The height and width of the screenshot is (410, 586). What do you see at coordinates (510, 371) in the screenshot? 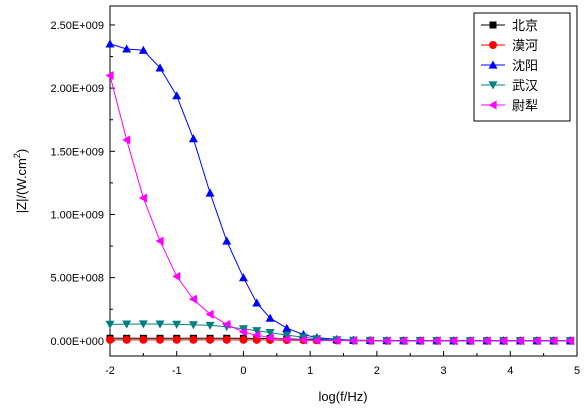
I see `x-tick-label: 4` at bounding box center [510, 371].